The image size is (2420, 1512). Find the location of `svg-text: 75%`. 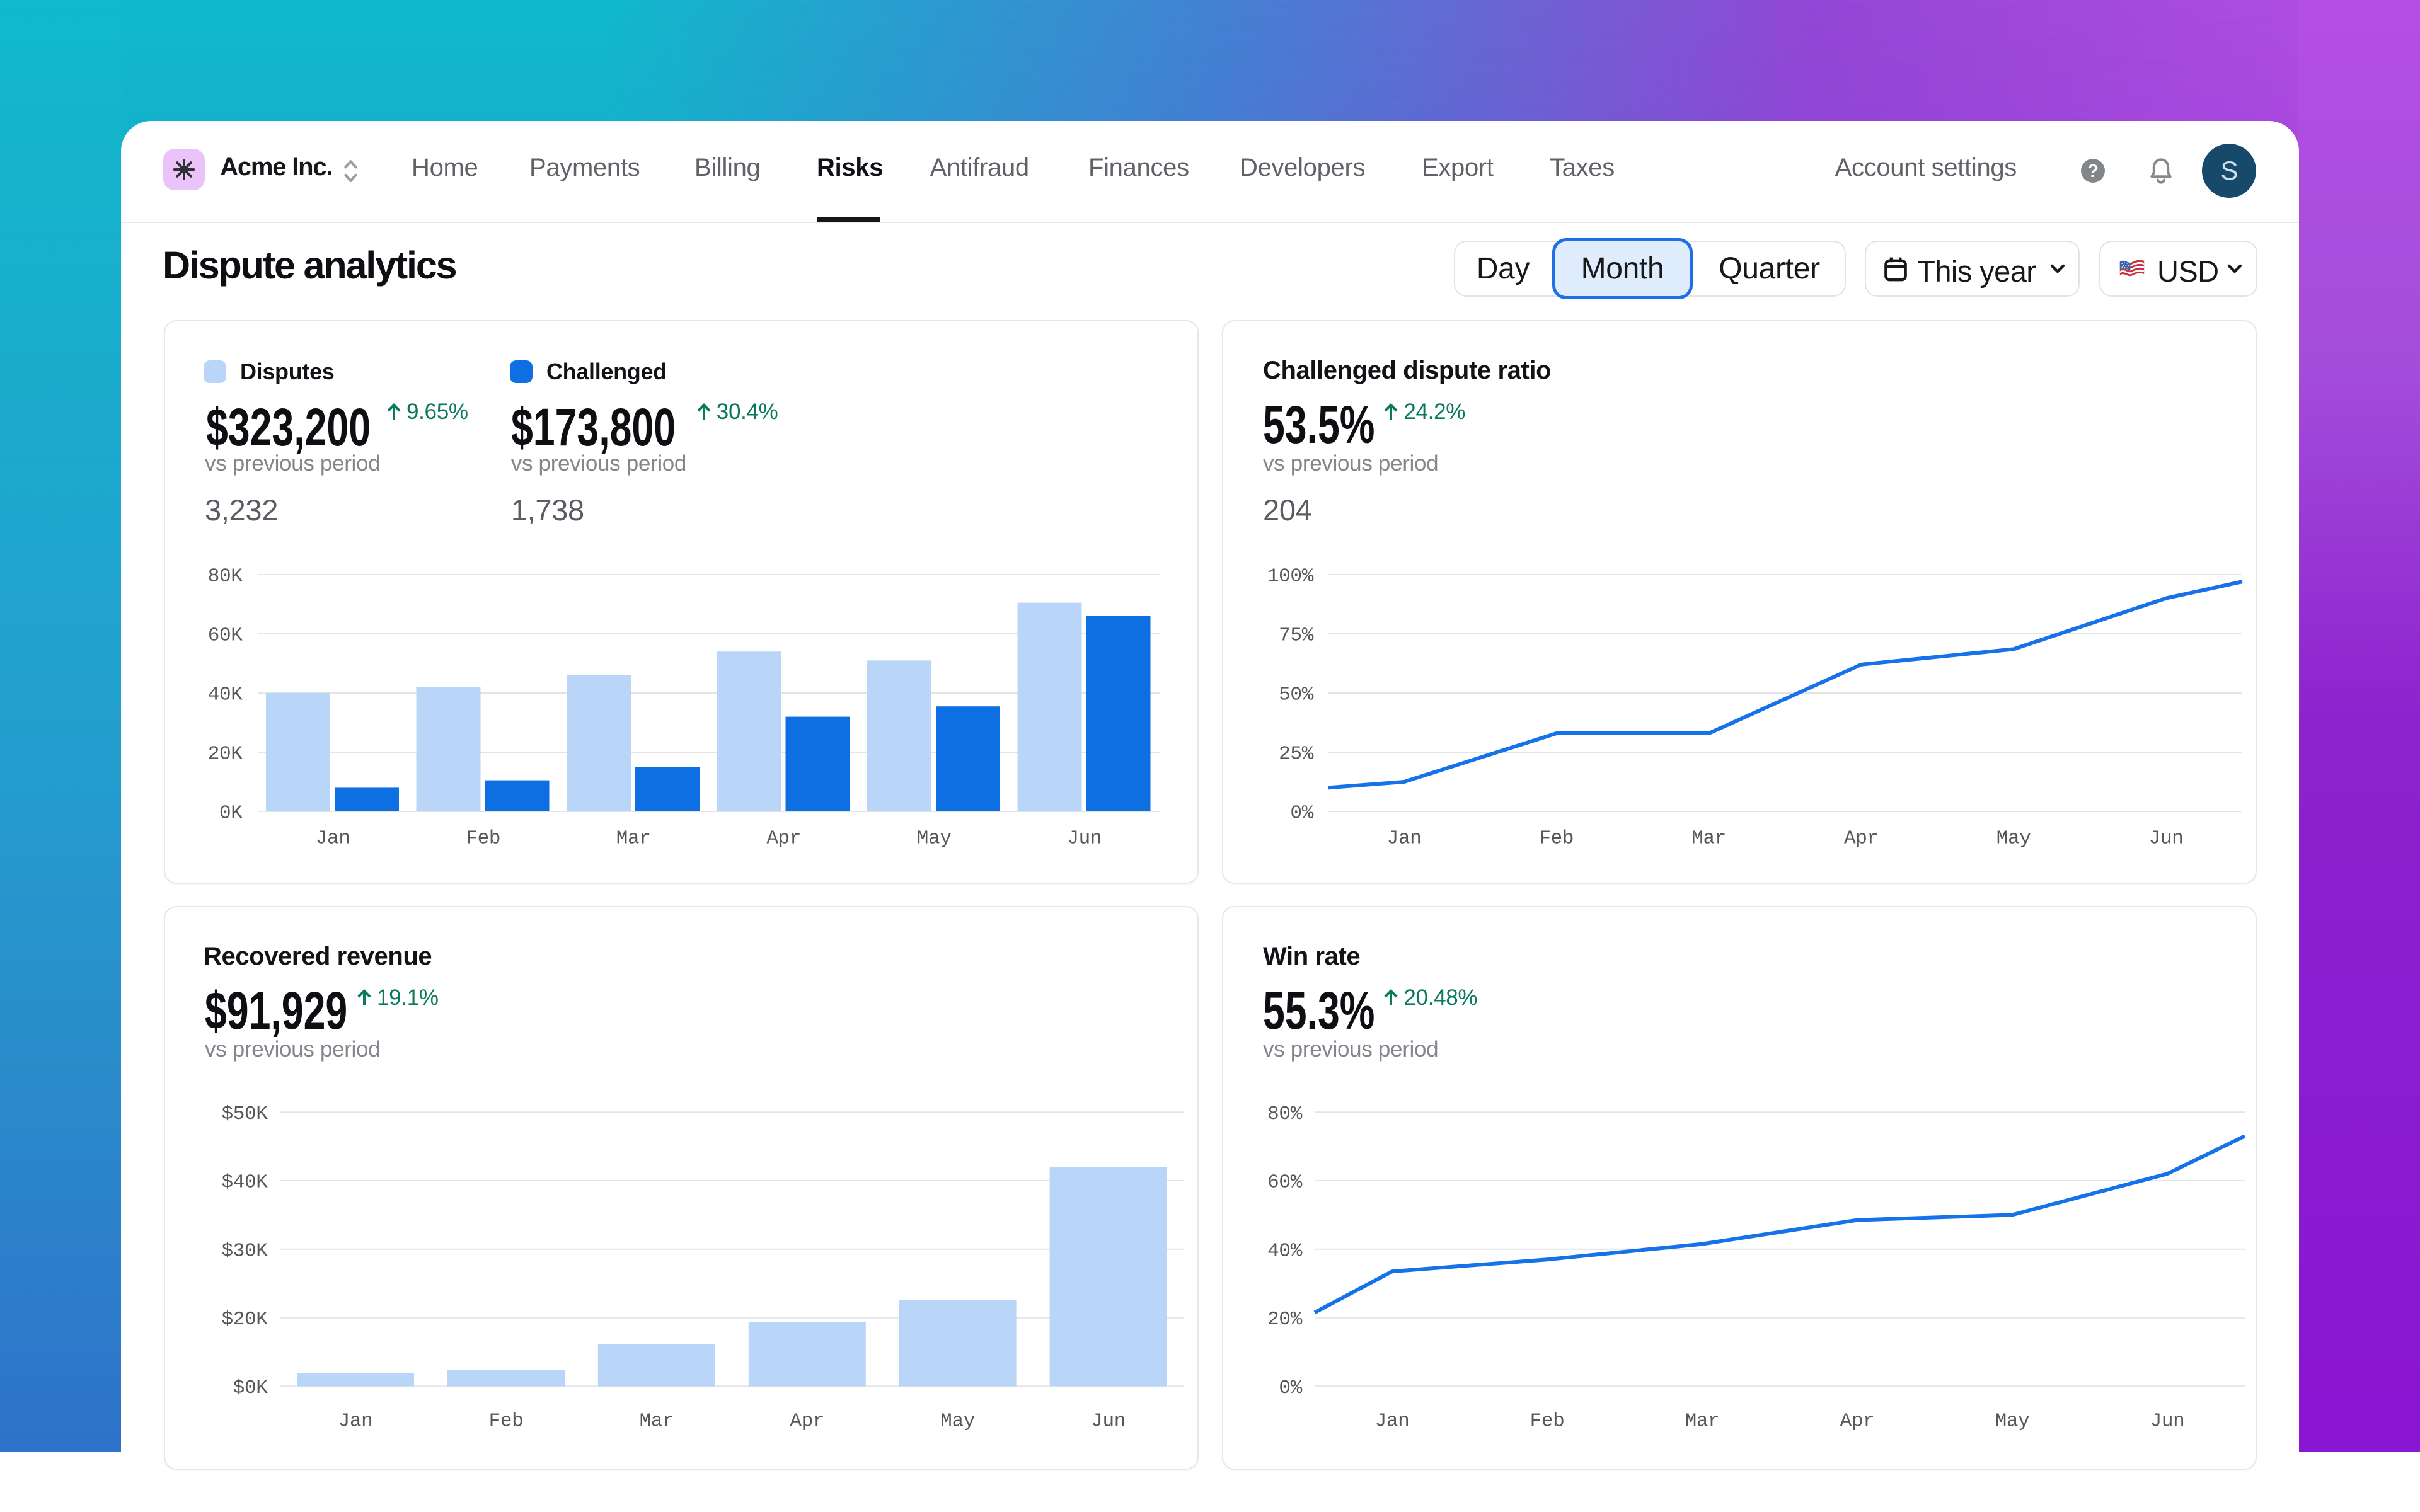

svg-text: 75% is located at coordinates (1296, 636).